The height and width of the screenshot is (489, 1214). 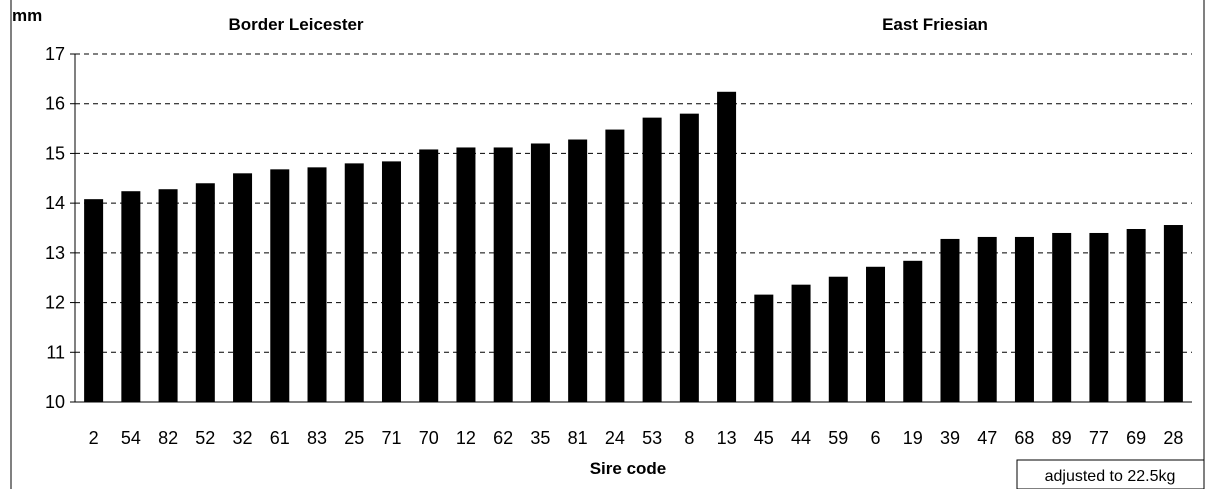 What do you see at coordinates (55, 352) in the screenshot?
I see `y-tick-label: 11` at bounding box center [55, 352].